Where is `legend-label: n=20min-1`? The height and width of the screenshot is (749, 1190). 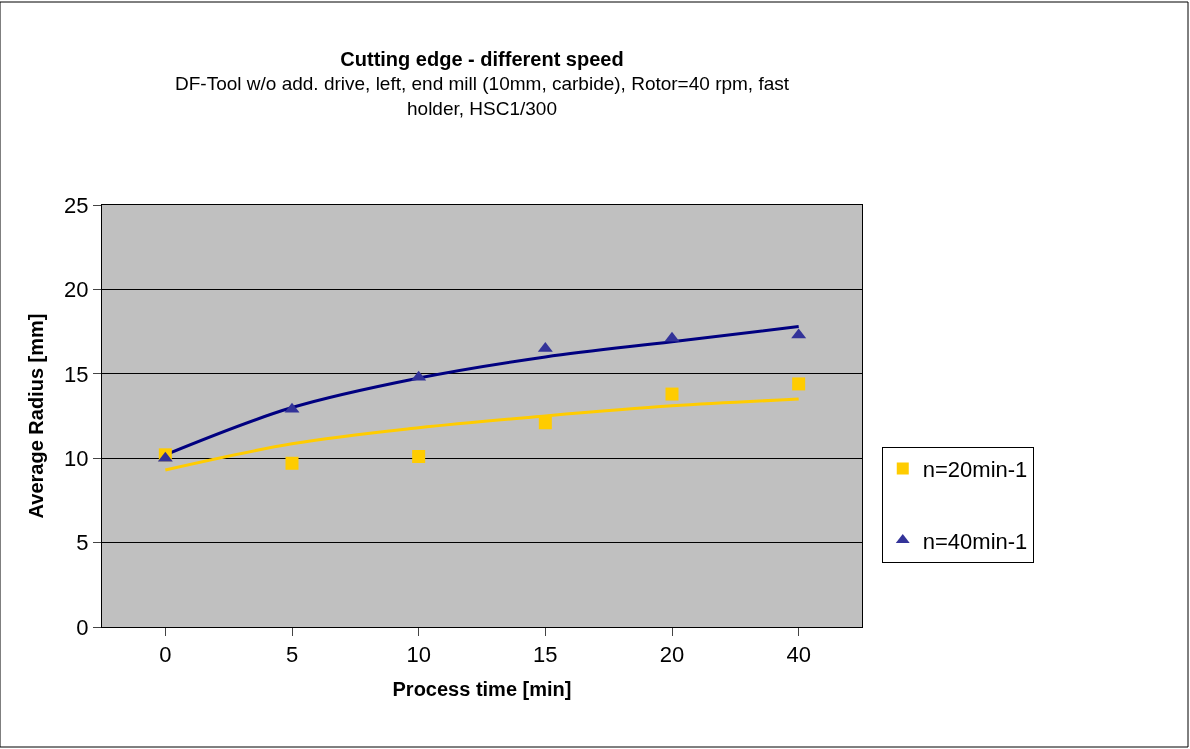
legend-label: n=20min-1 is located at coordinates (975, 469).